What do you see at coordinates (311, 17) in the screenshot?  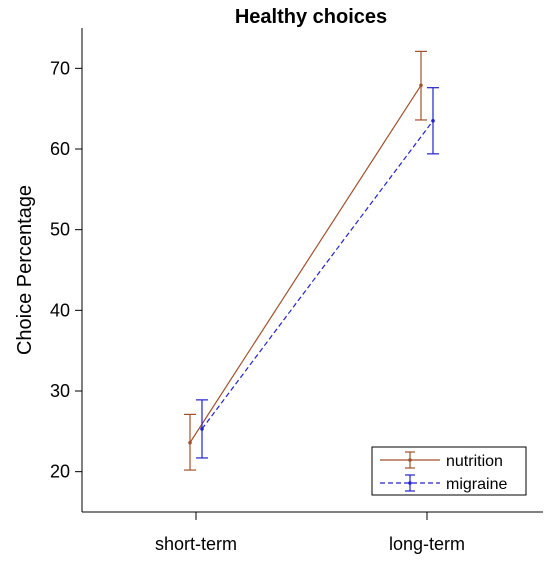 I see `chart-title: Healthy choices` at bounding box center [311, 17].